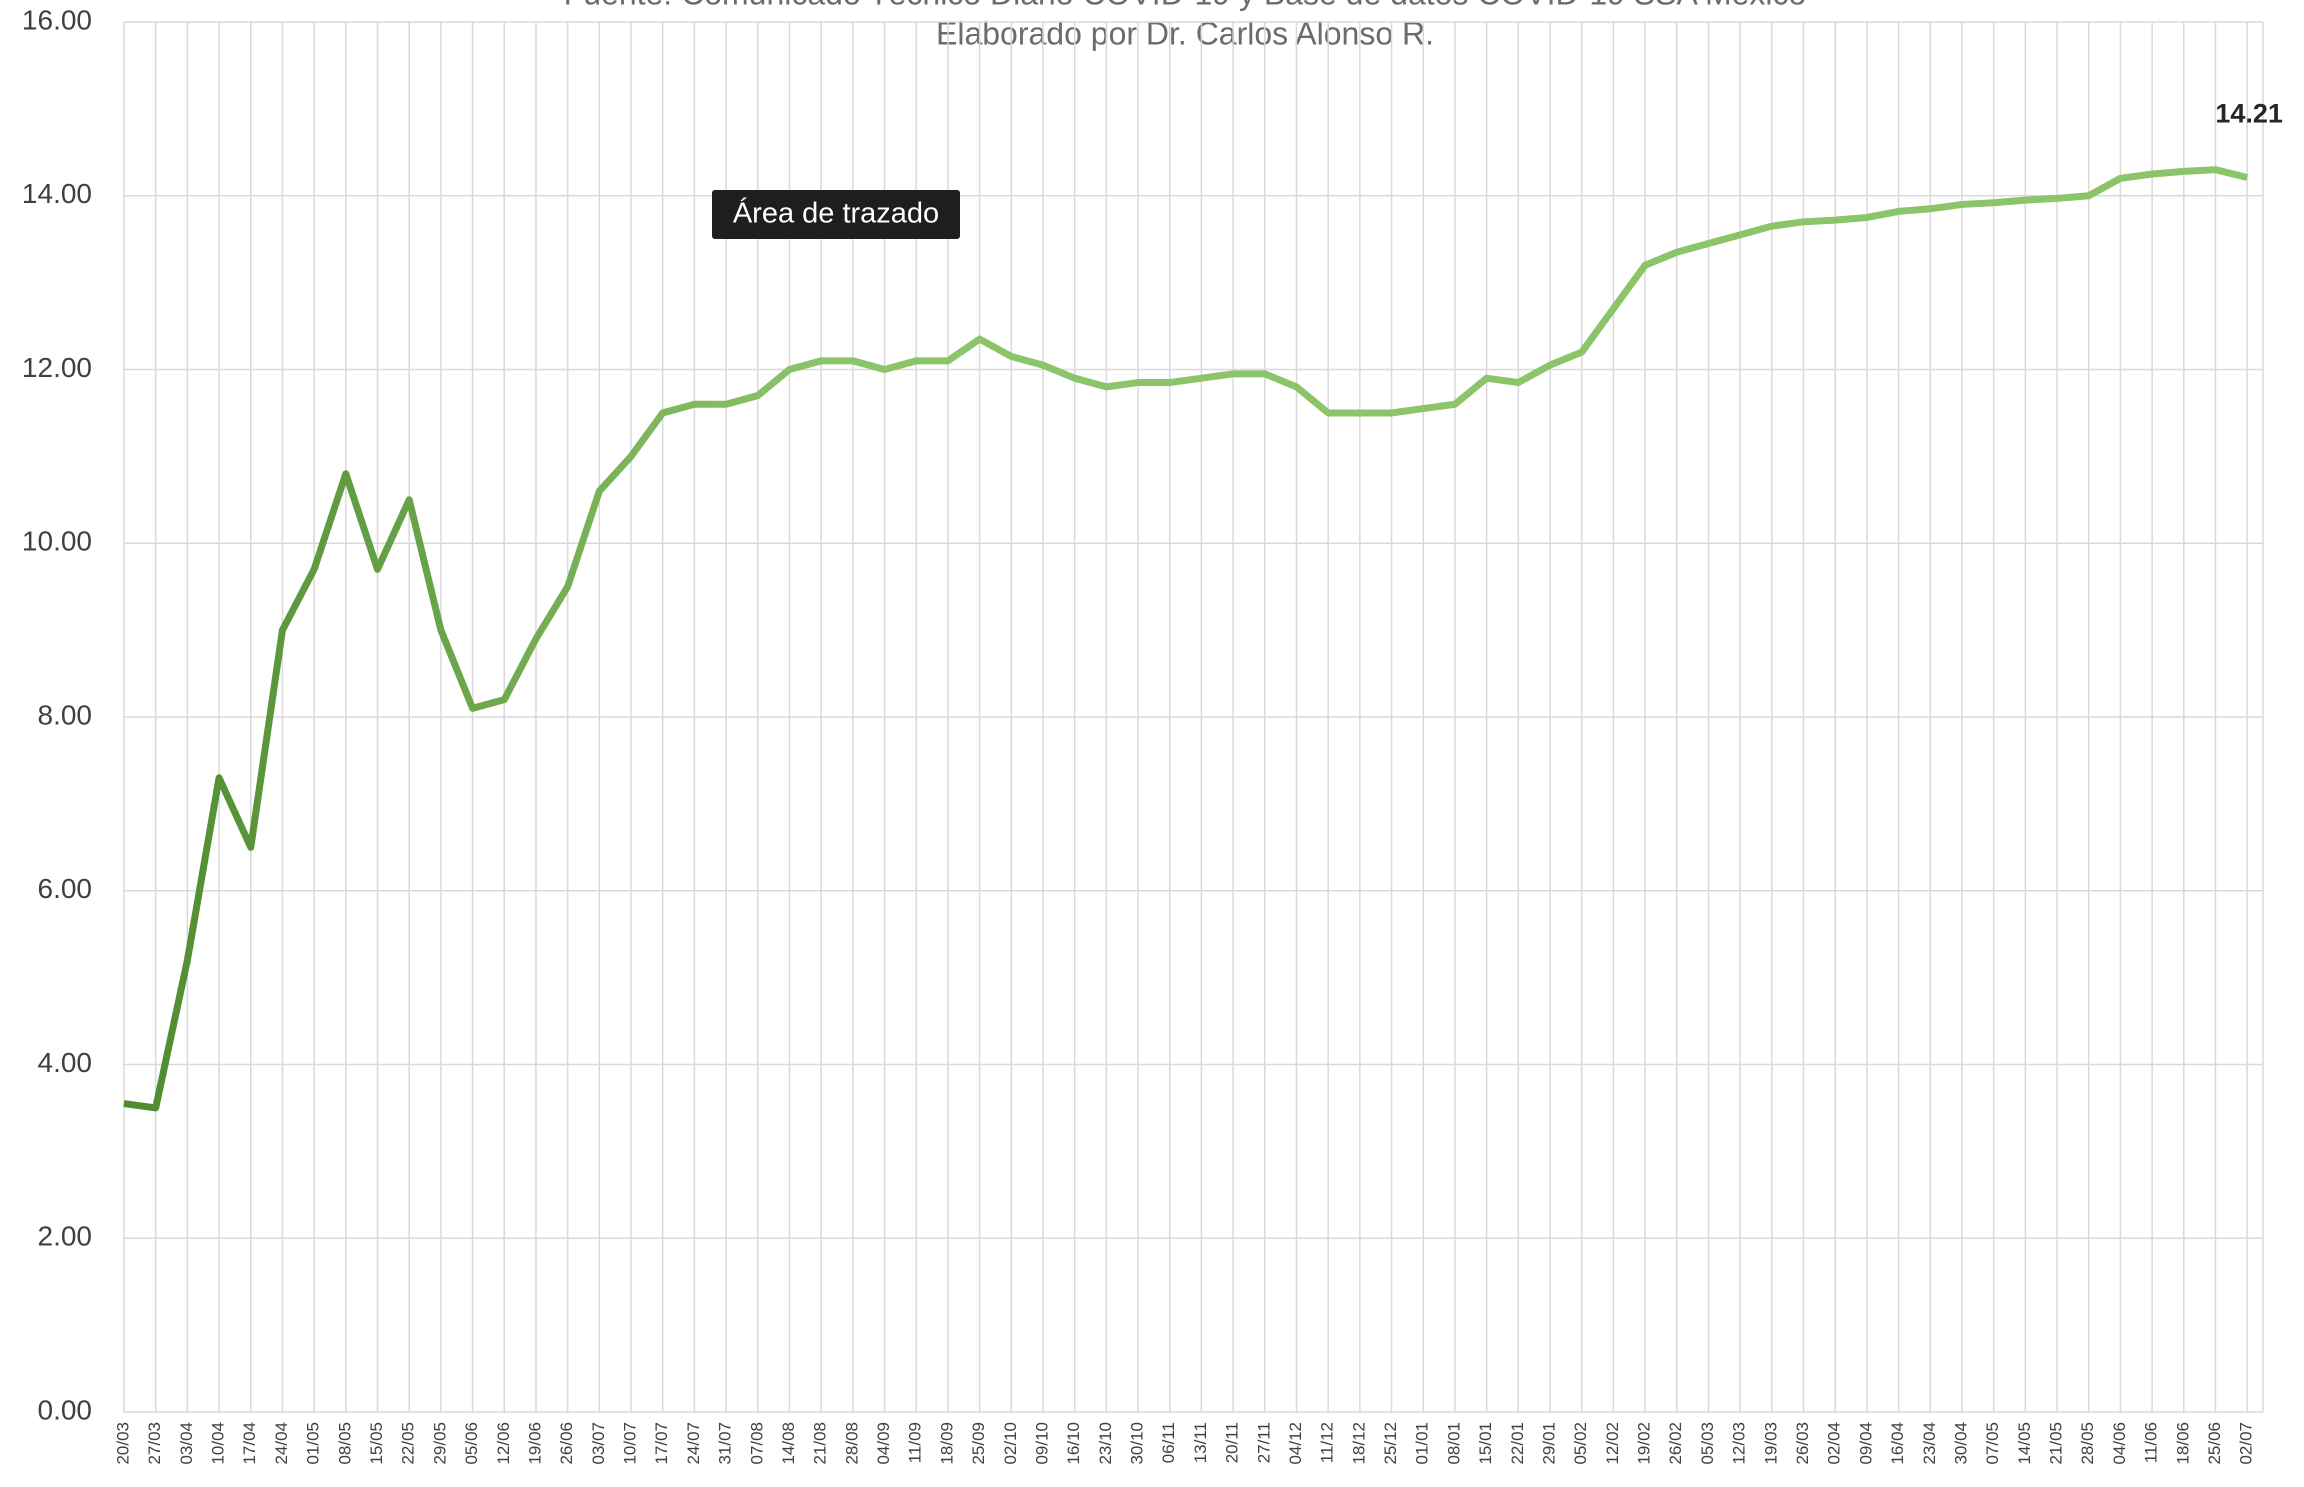 Image resolution: width=2304 pixels, height=1487 pixels. What do you see at coordinates (820, 1443) in the screenshot?
I see `x-tick-label: 21/08` at bounding box center [820, 1443].